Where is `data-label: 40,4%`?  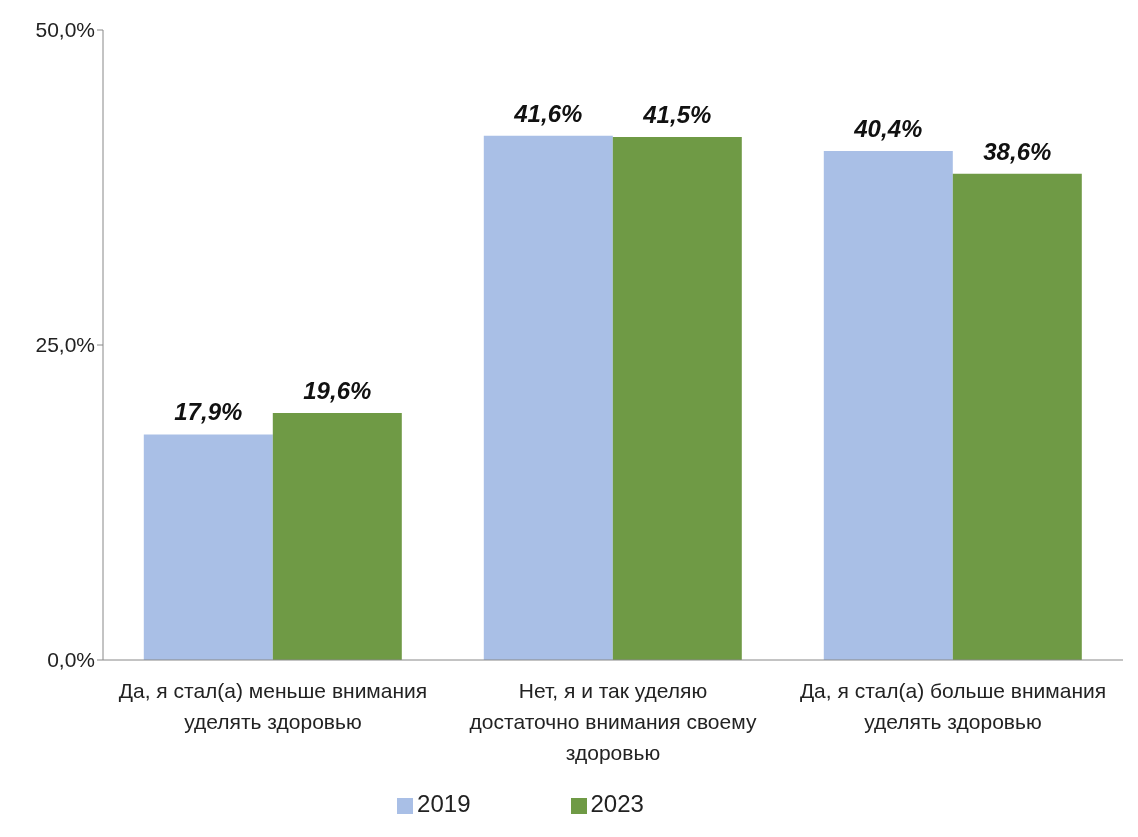 data-label: 40,4% is located at coordinates (888, 128).